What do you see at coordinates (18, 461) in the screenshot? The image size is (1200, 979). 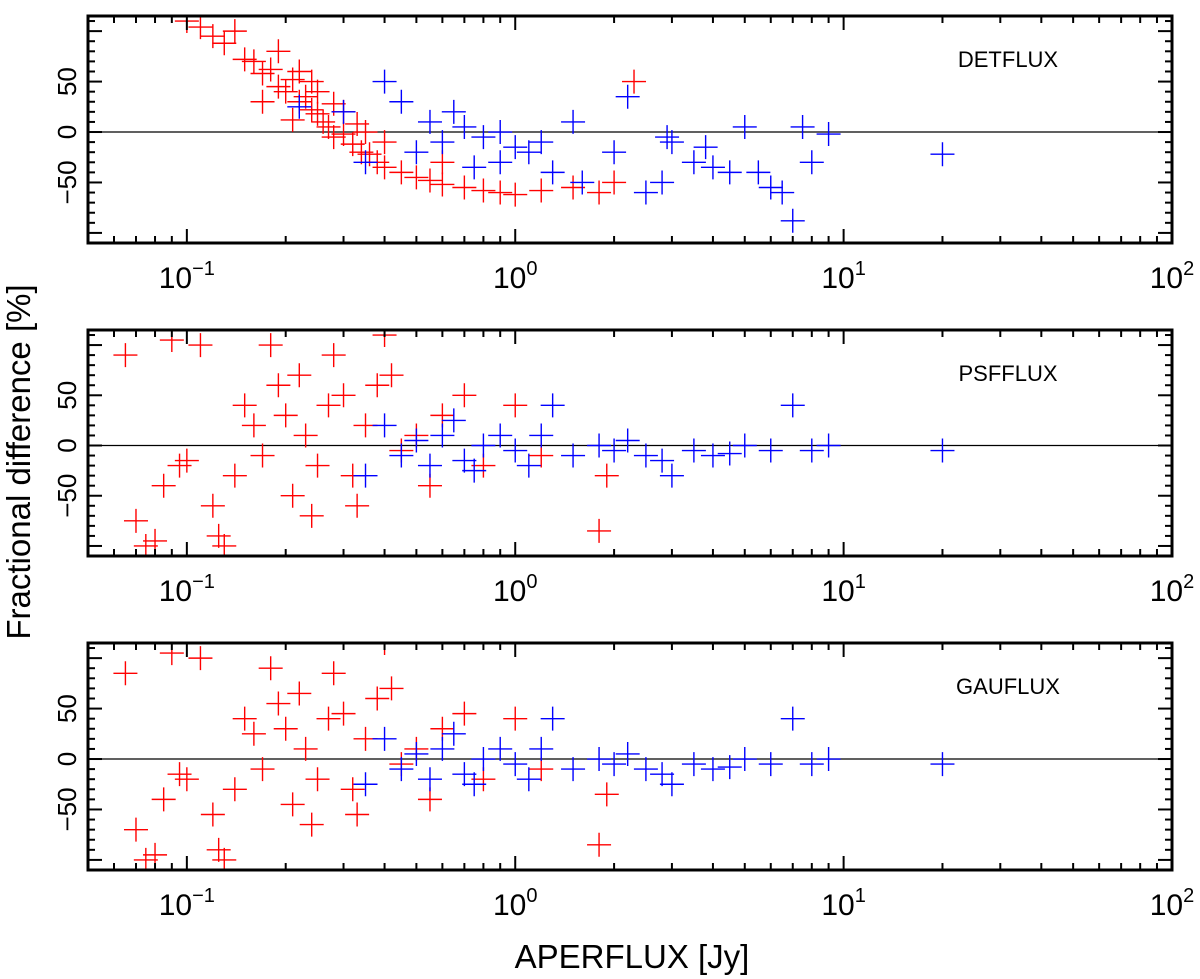 I see `y-axis-label: Fractional difference [%]` at bounding box center [18, 461].